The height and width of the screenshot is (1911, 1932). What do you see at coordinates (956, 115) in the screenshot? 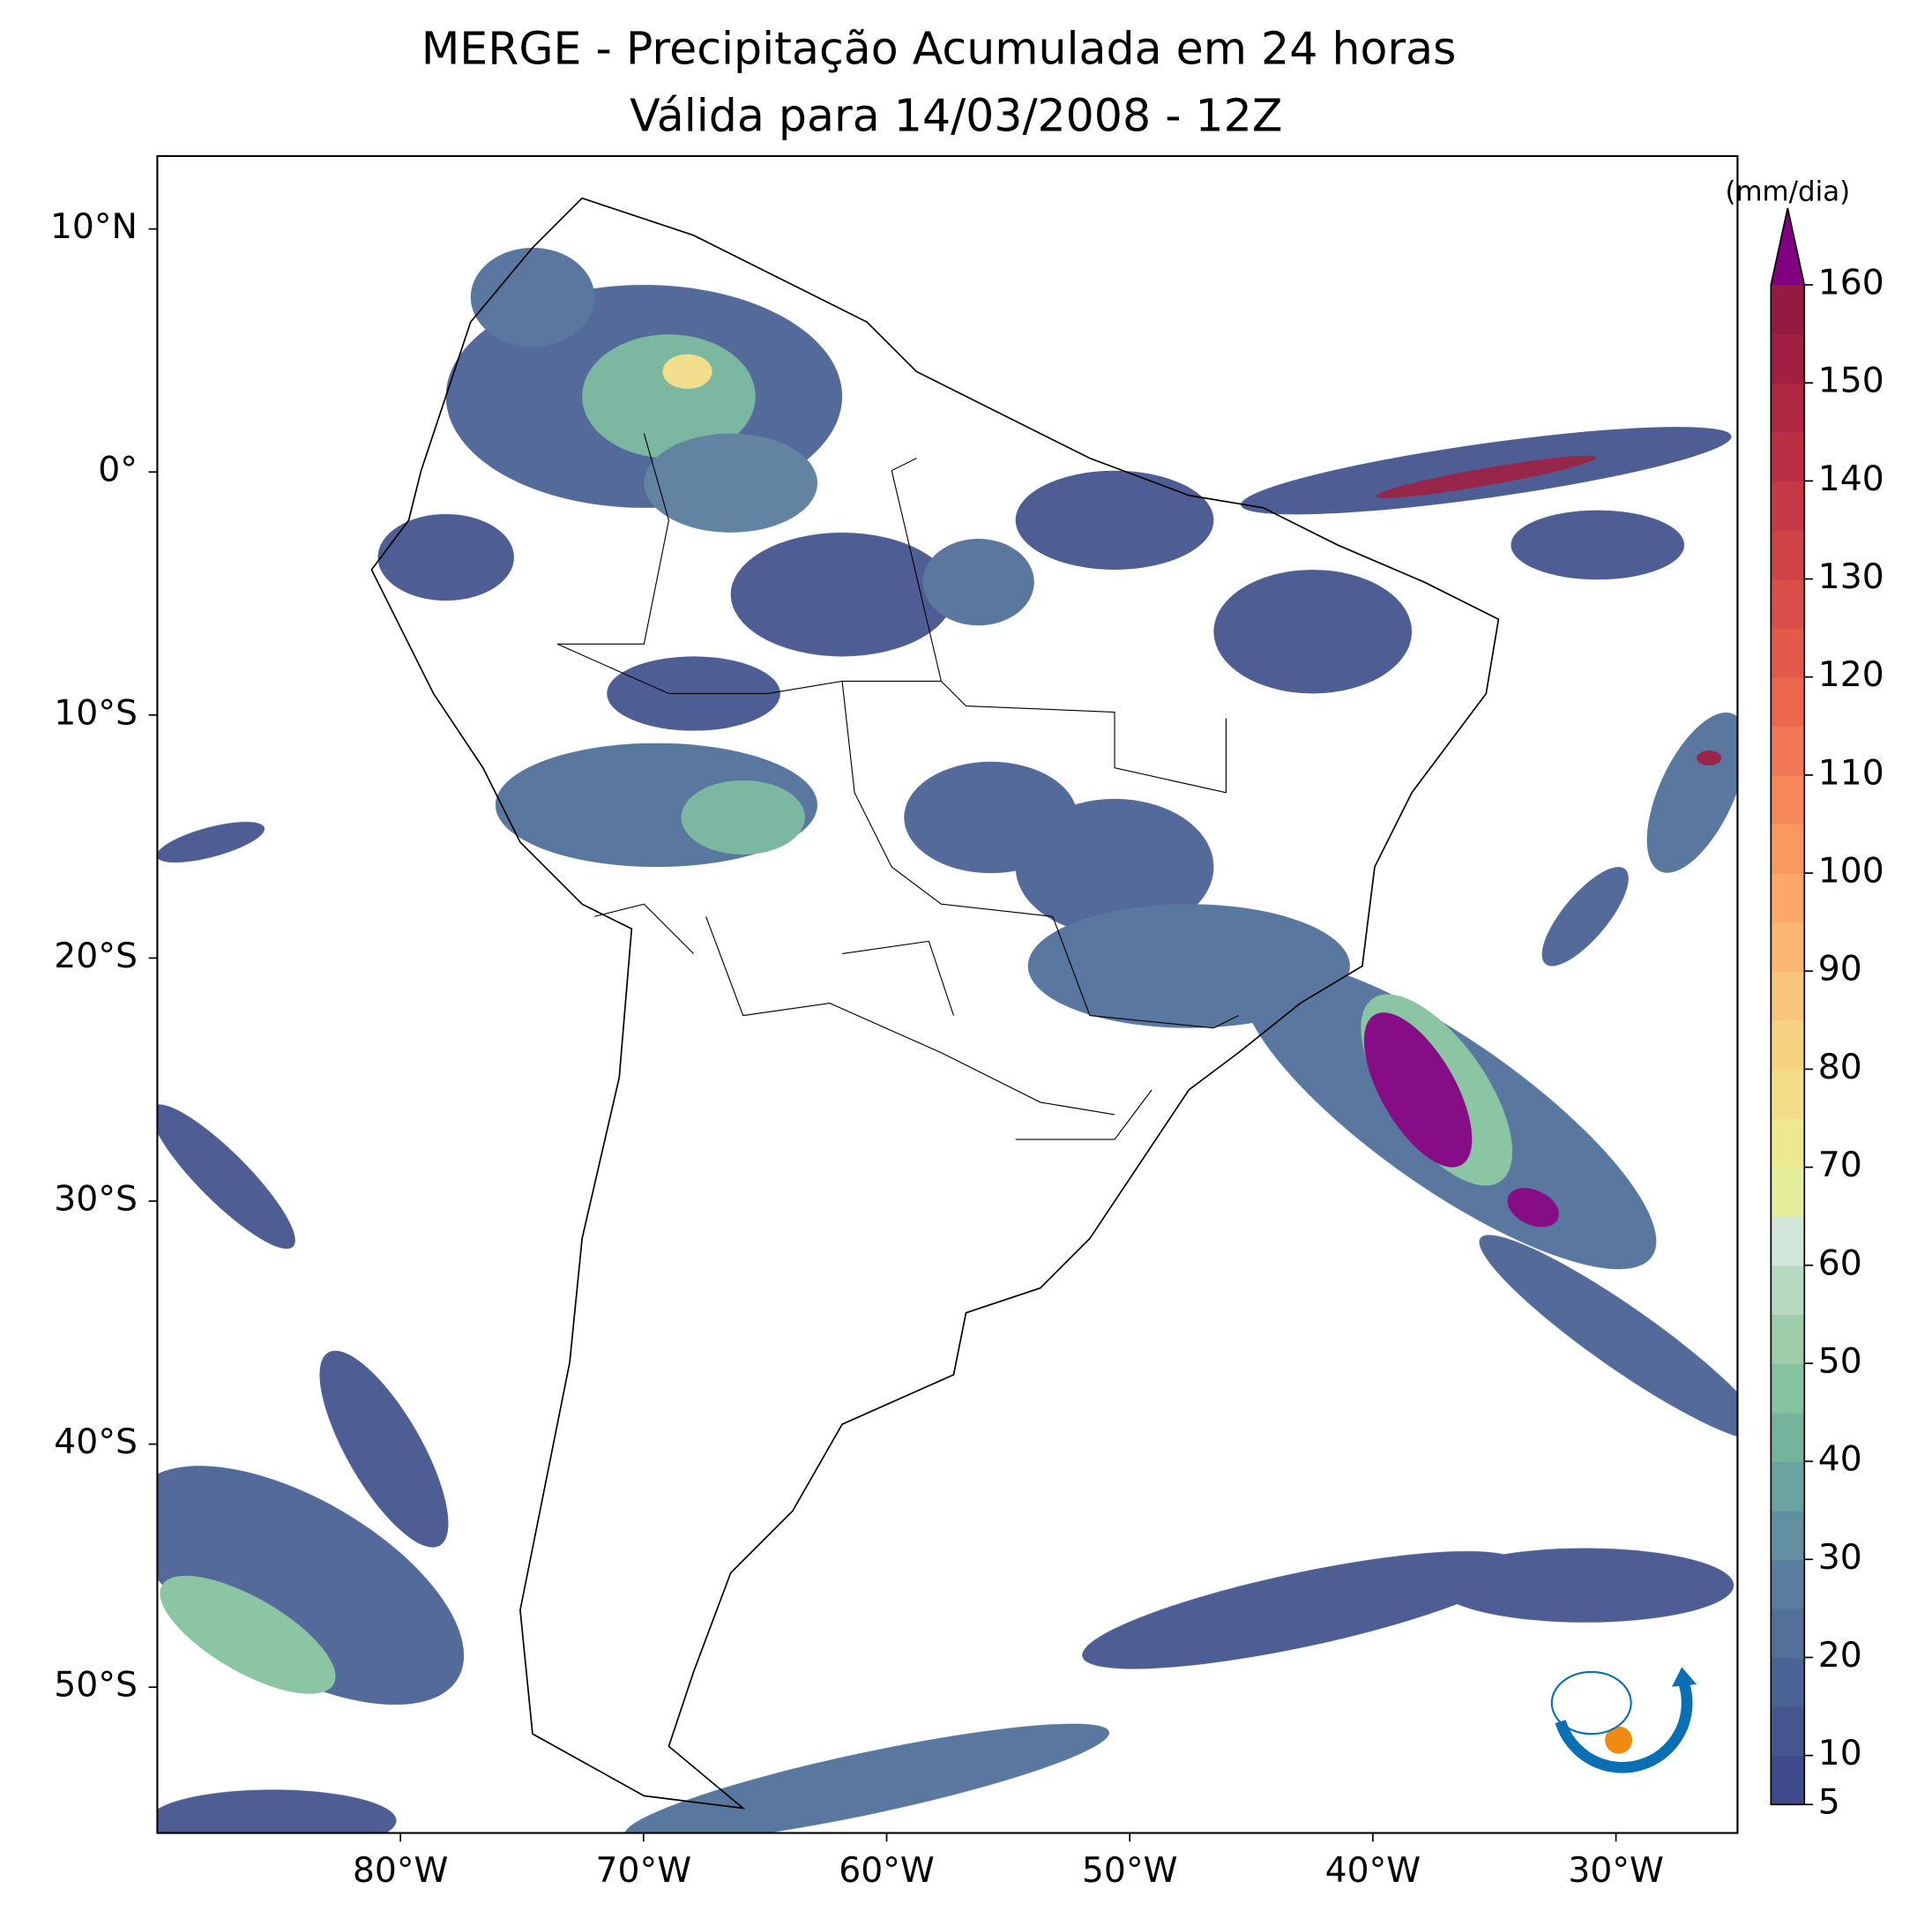
I see `chart-subtitle: Válida para 14/03/2008 - 12Z` at bounding box center [956, 115].